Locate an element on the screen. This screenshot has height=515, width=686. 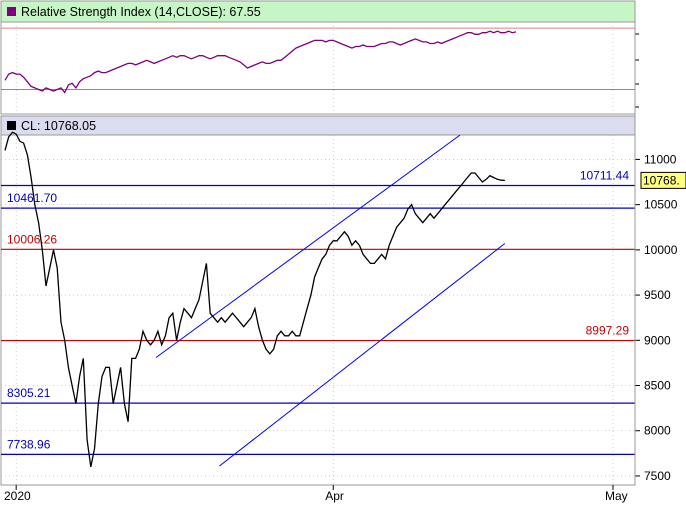
ytick-label-7: 7500 is located at coordinates (657, 476).